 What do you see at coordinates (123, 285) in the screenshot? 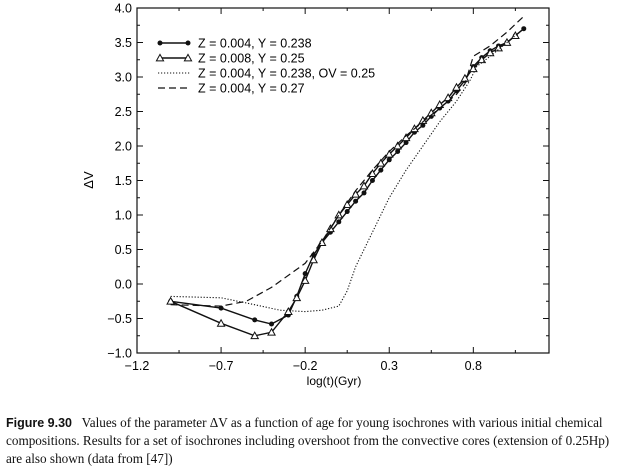
I see `y-tick-label: 0.0` at bounding box center [123, 285].